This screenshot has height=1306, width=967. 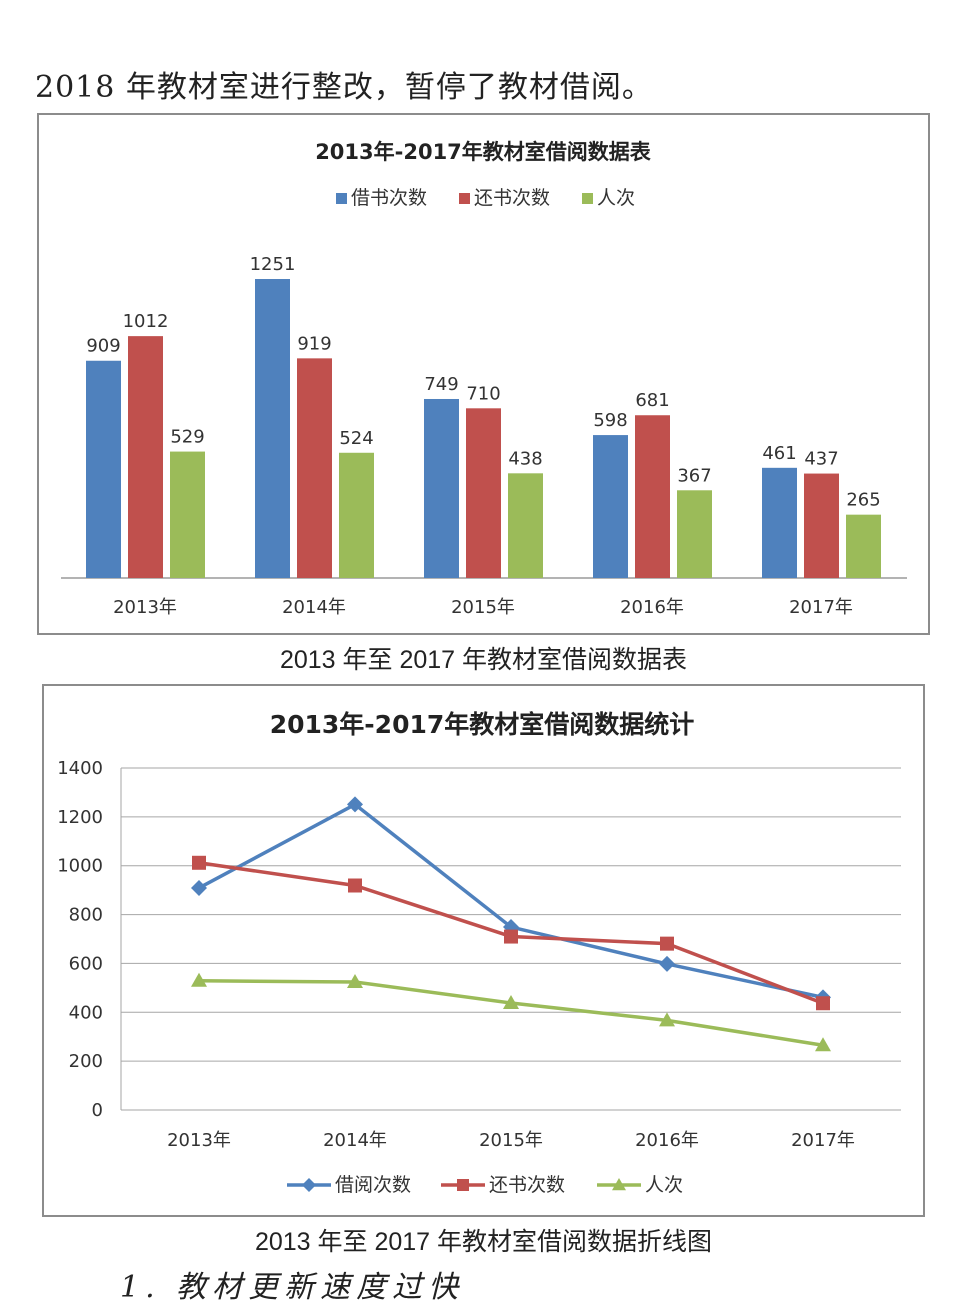 What do you see at coordinates (199, 862) in the screenshot?
I see `point-还书次数-2013年` at bounding box center [199, 862].